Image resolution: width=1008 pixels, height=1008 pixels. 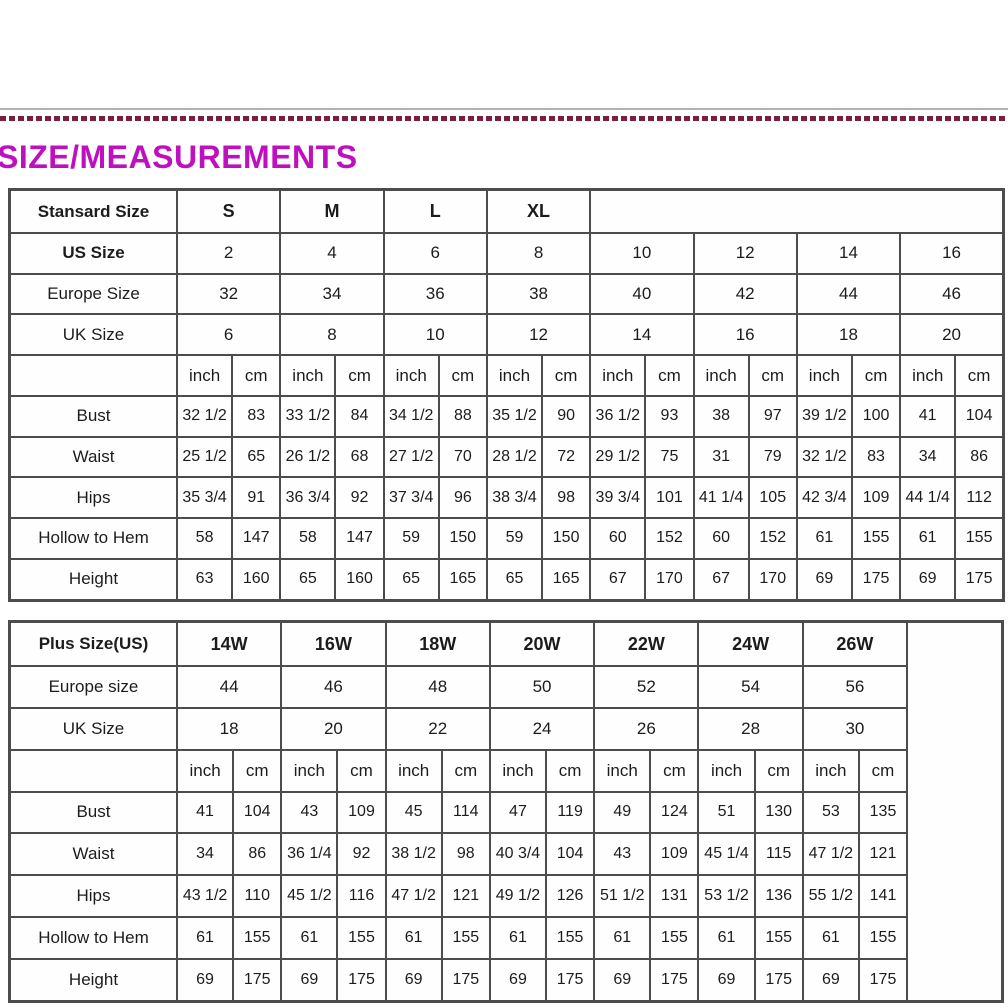 I want to click on measure-value-cell: 130, so click(x=778, y=812).